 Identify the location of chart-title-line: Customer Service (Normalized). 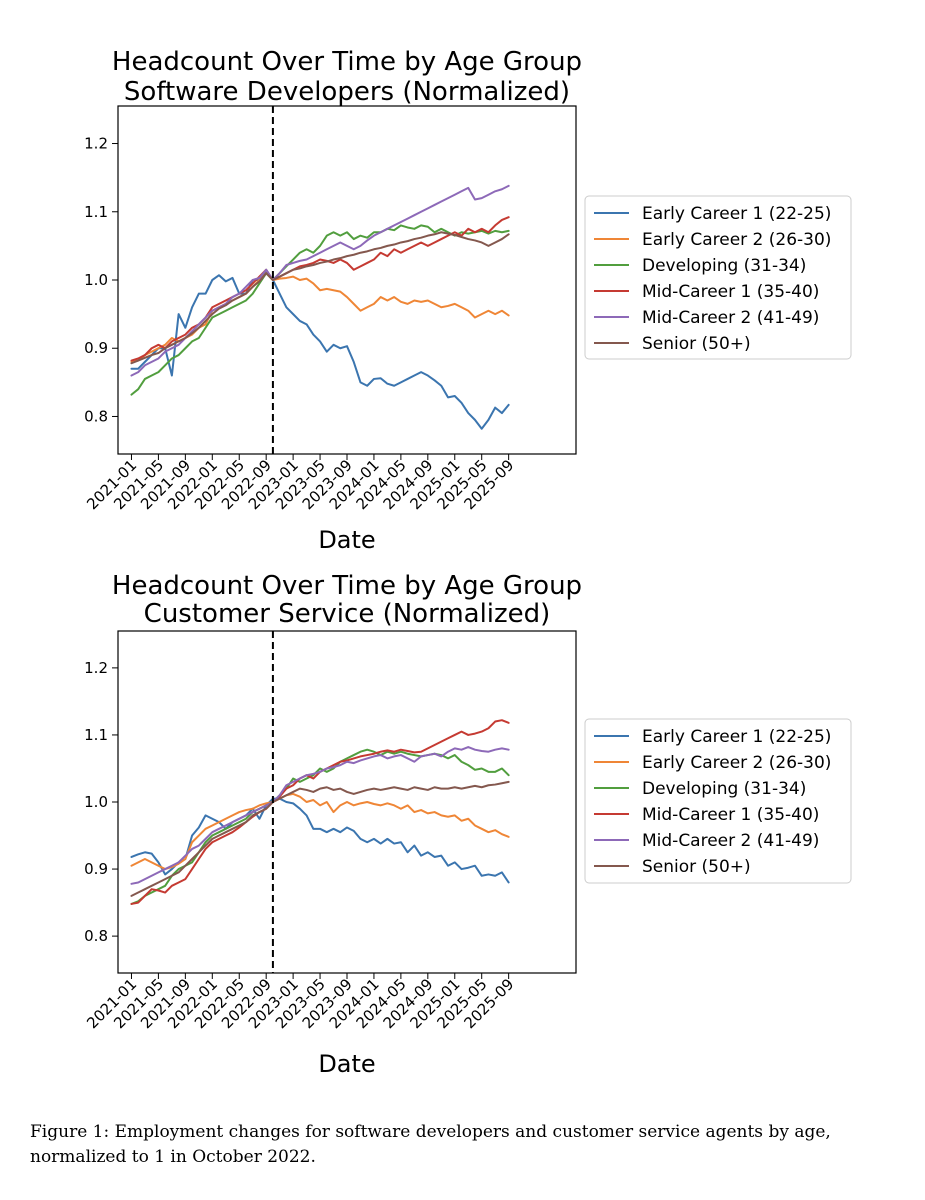
(347, 614).